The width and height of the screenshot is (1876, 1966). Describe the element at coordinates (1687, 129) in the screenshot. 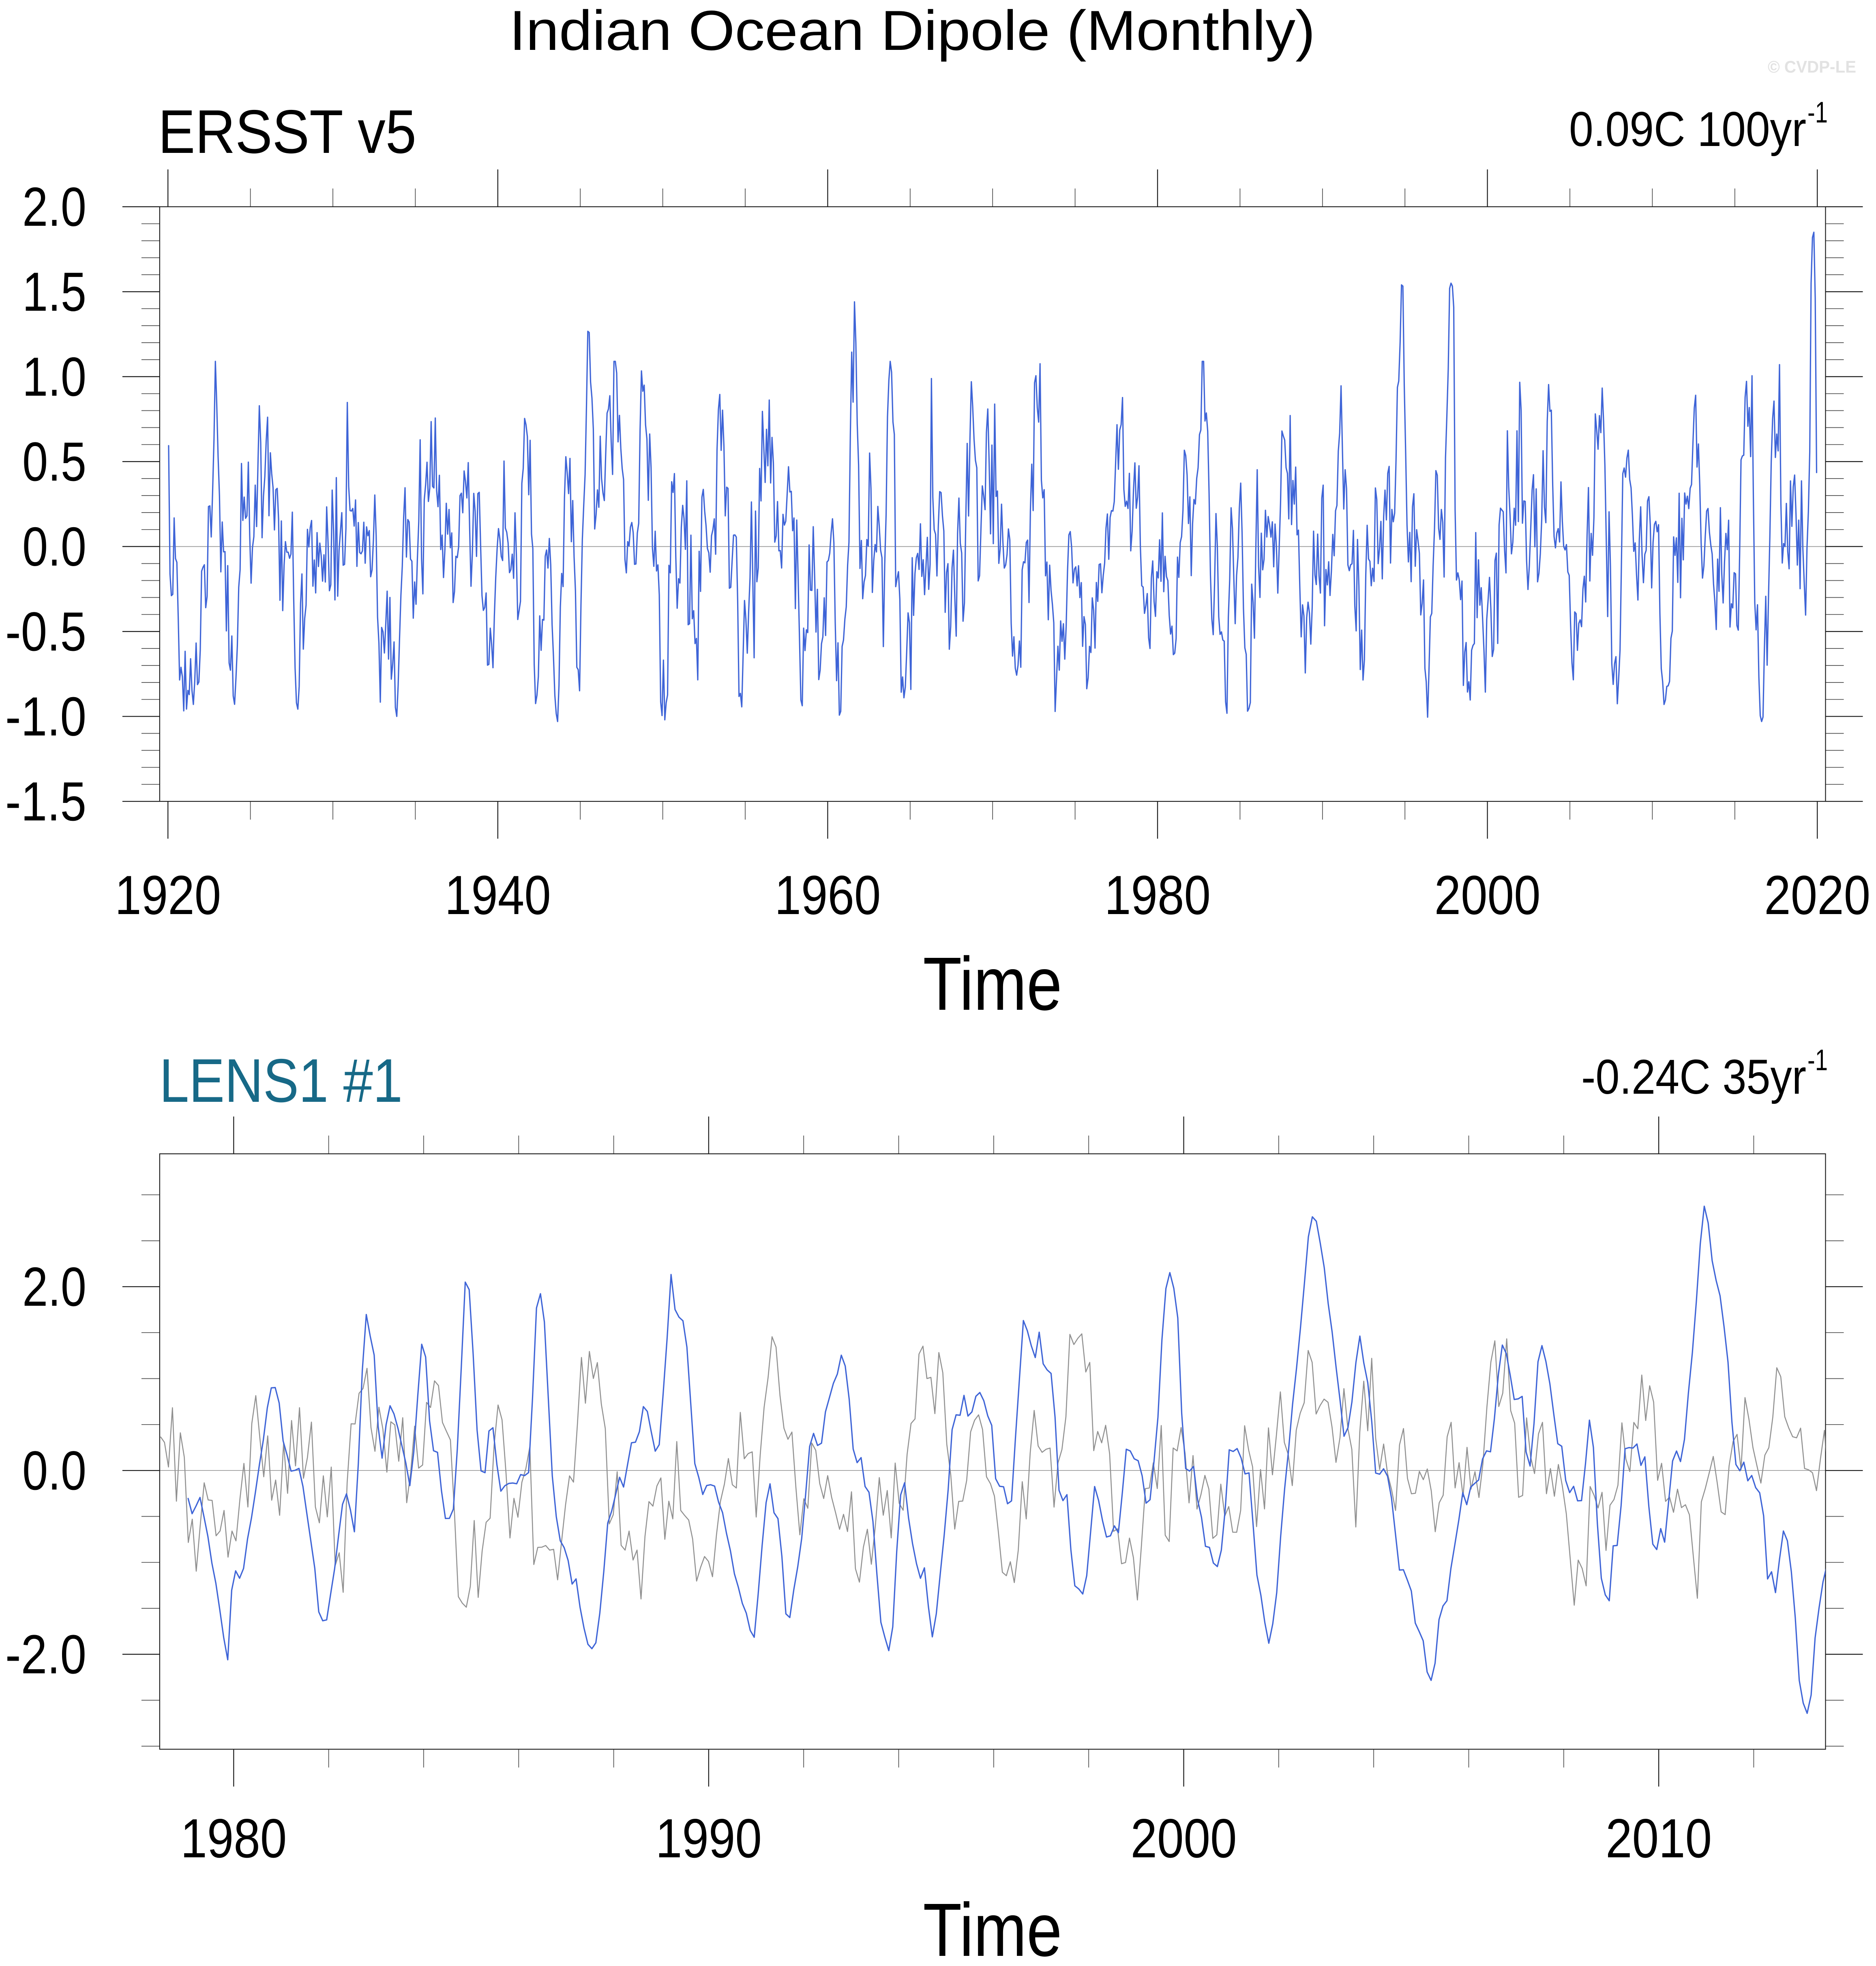

I see `svg-text: 0.09C 100yr` at that location.